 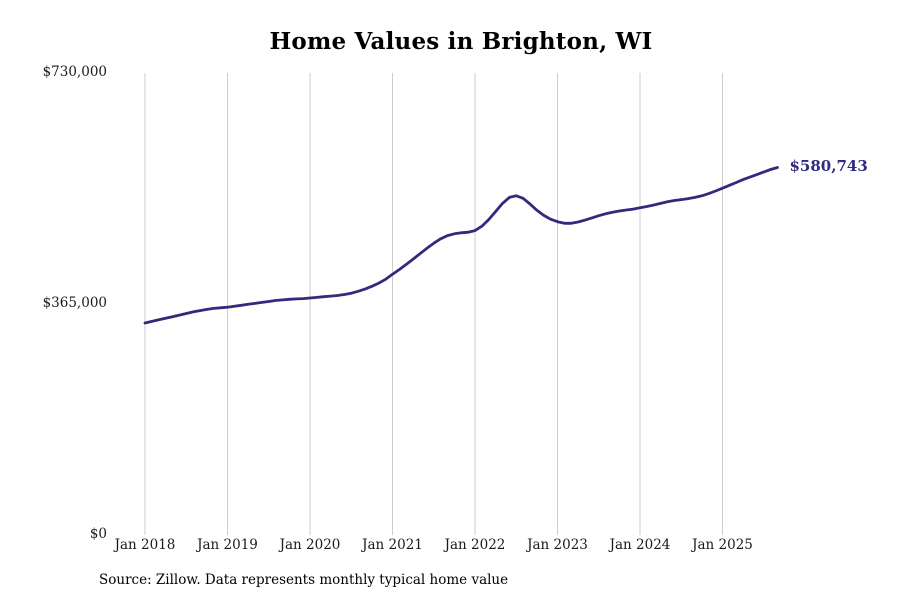 What do you see at coordinates (828, 166) in the screenshot?
I see `latest-value-label: $580,743` at bounding box center [828, 166].